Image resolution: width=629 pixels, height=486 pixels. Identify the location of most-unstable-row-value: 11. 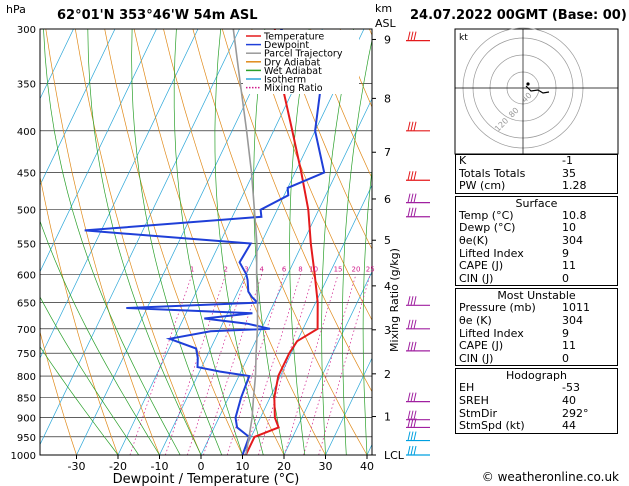
(569, 346).